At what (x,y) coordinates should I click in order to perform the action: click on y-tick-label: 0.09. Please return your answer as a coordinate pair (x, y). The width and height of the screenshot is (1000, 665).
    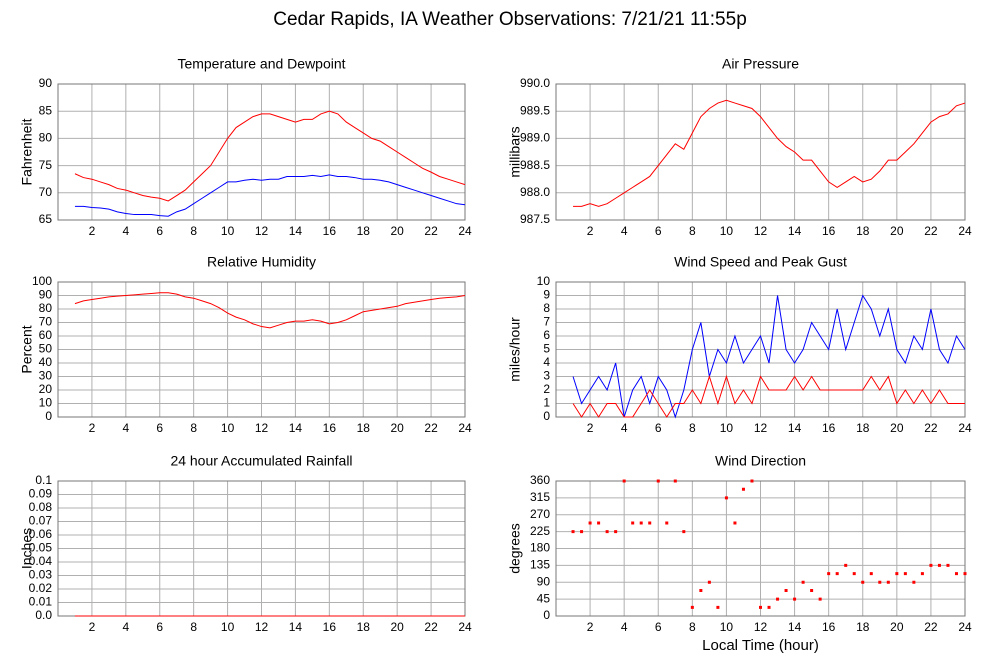
    Looking at the image, I should click on (41, 494).